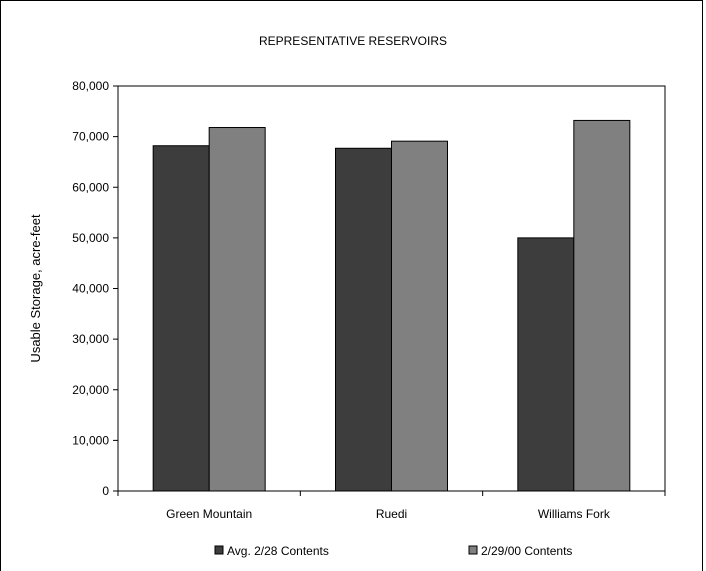 Image resolution: width=706 pixels, height=571 pixels. Describe the element at coordinates (90, 187) in the screenshot. I see `y-tick-label: 60,000` at that location.